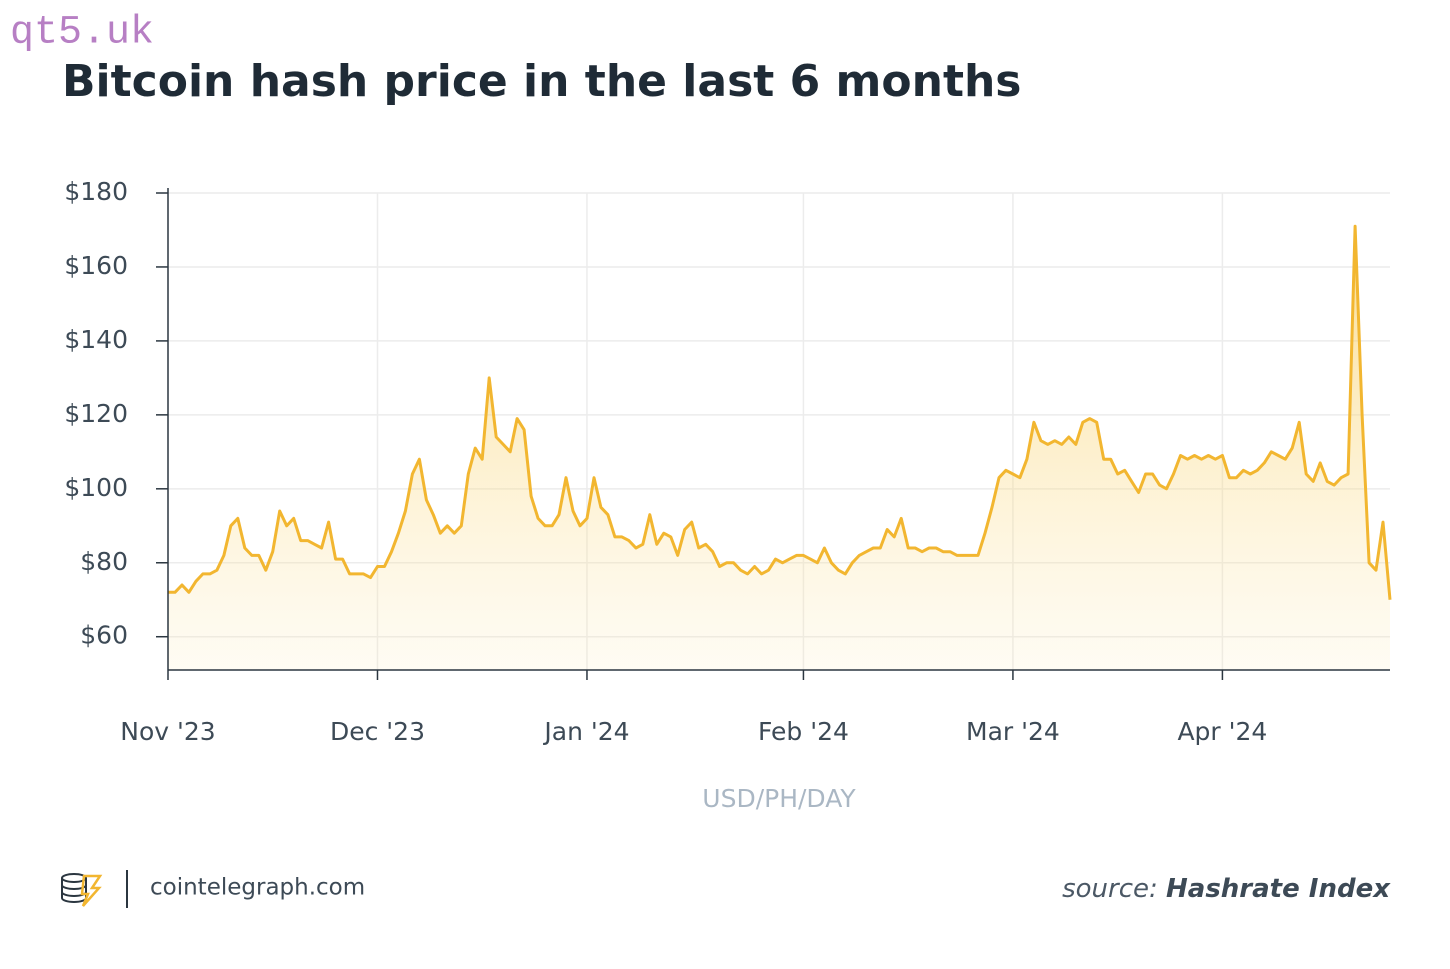  What do you see at coordinates (803, 731) in the screenshot?
I see `x-tick-label: Feb '24` at bounding box center [803, 731].